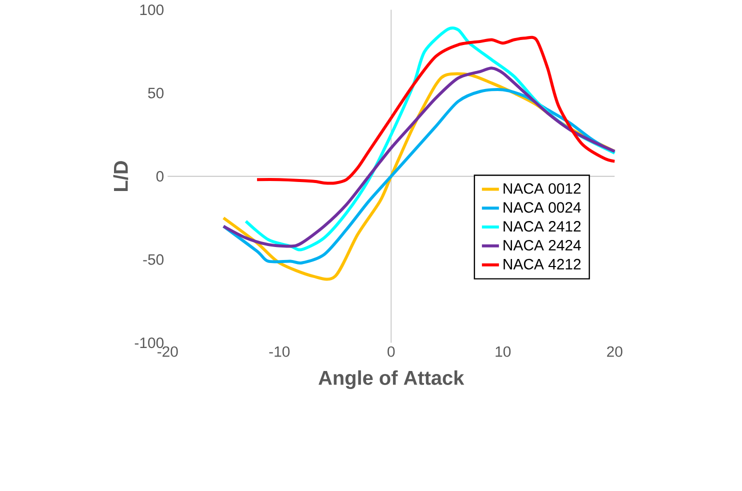 The width and height of the screenshot is (742, 491). Describe the element at coordinates (160, 176) in the screenshot. I see `y-tick-label: 0` at that location.